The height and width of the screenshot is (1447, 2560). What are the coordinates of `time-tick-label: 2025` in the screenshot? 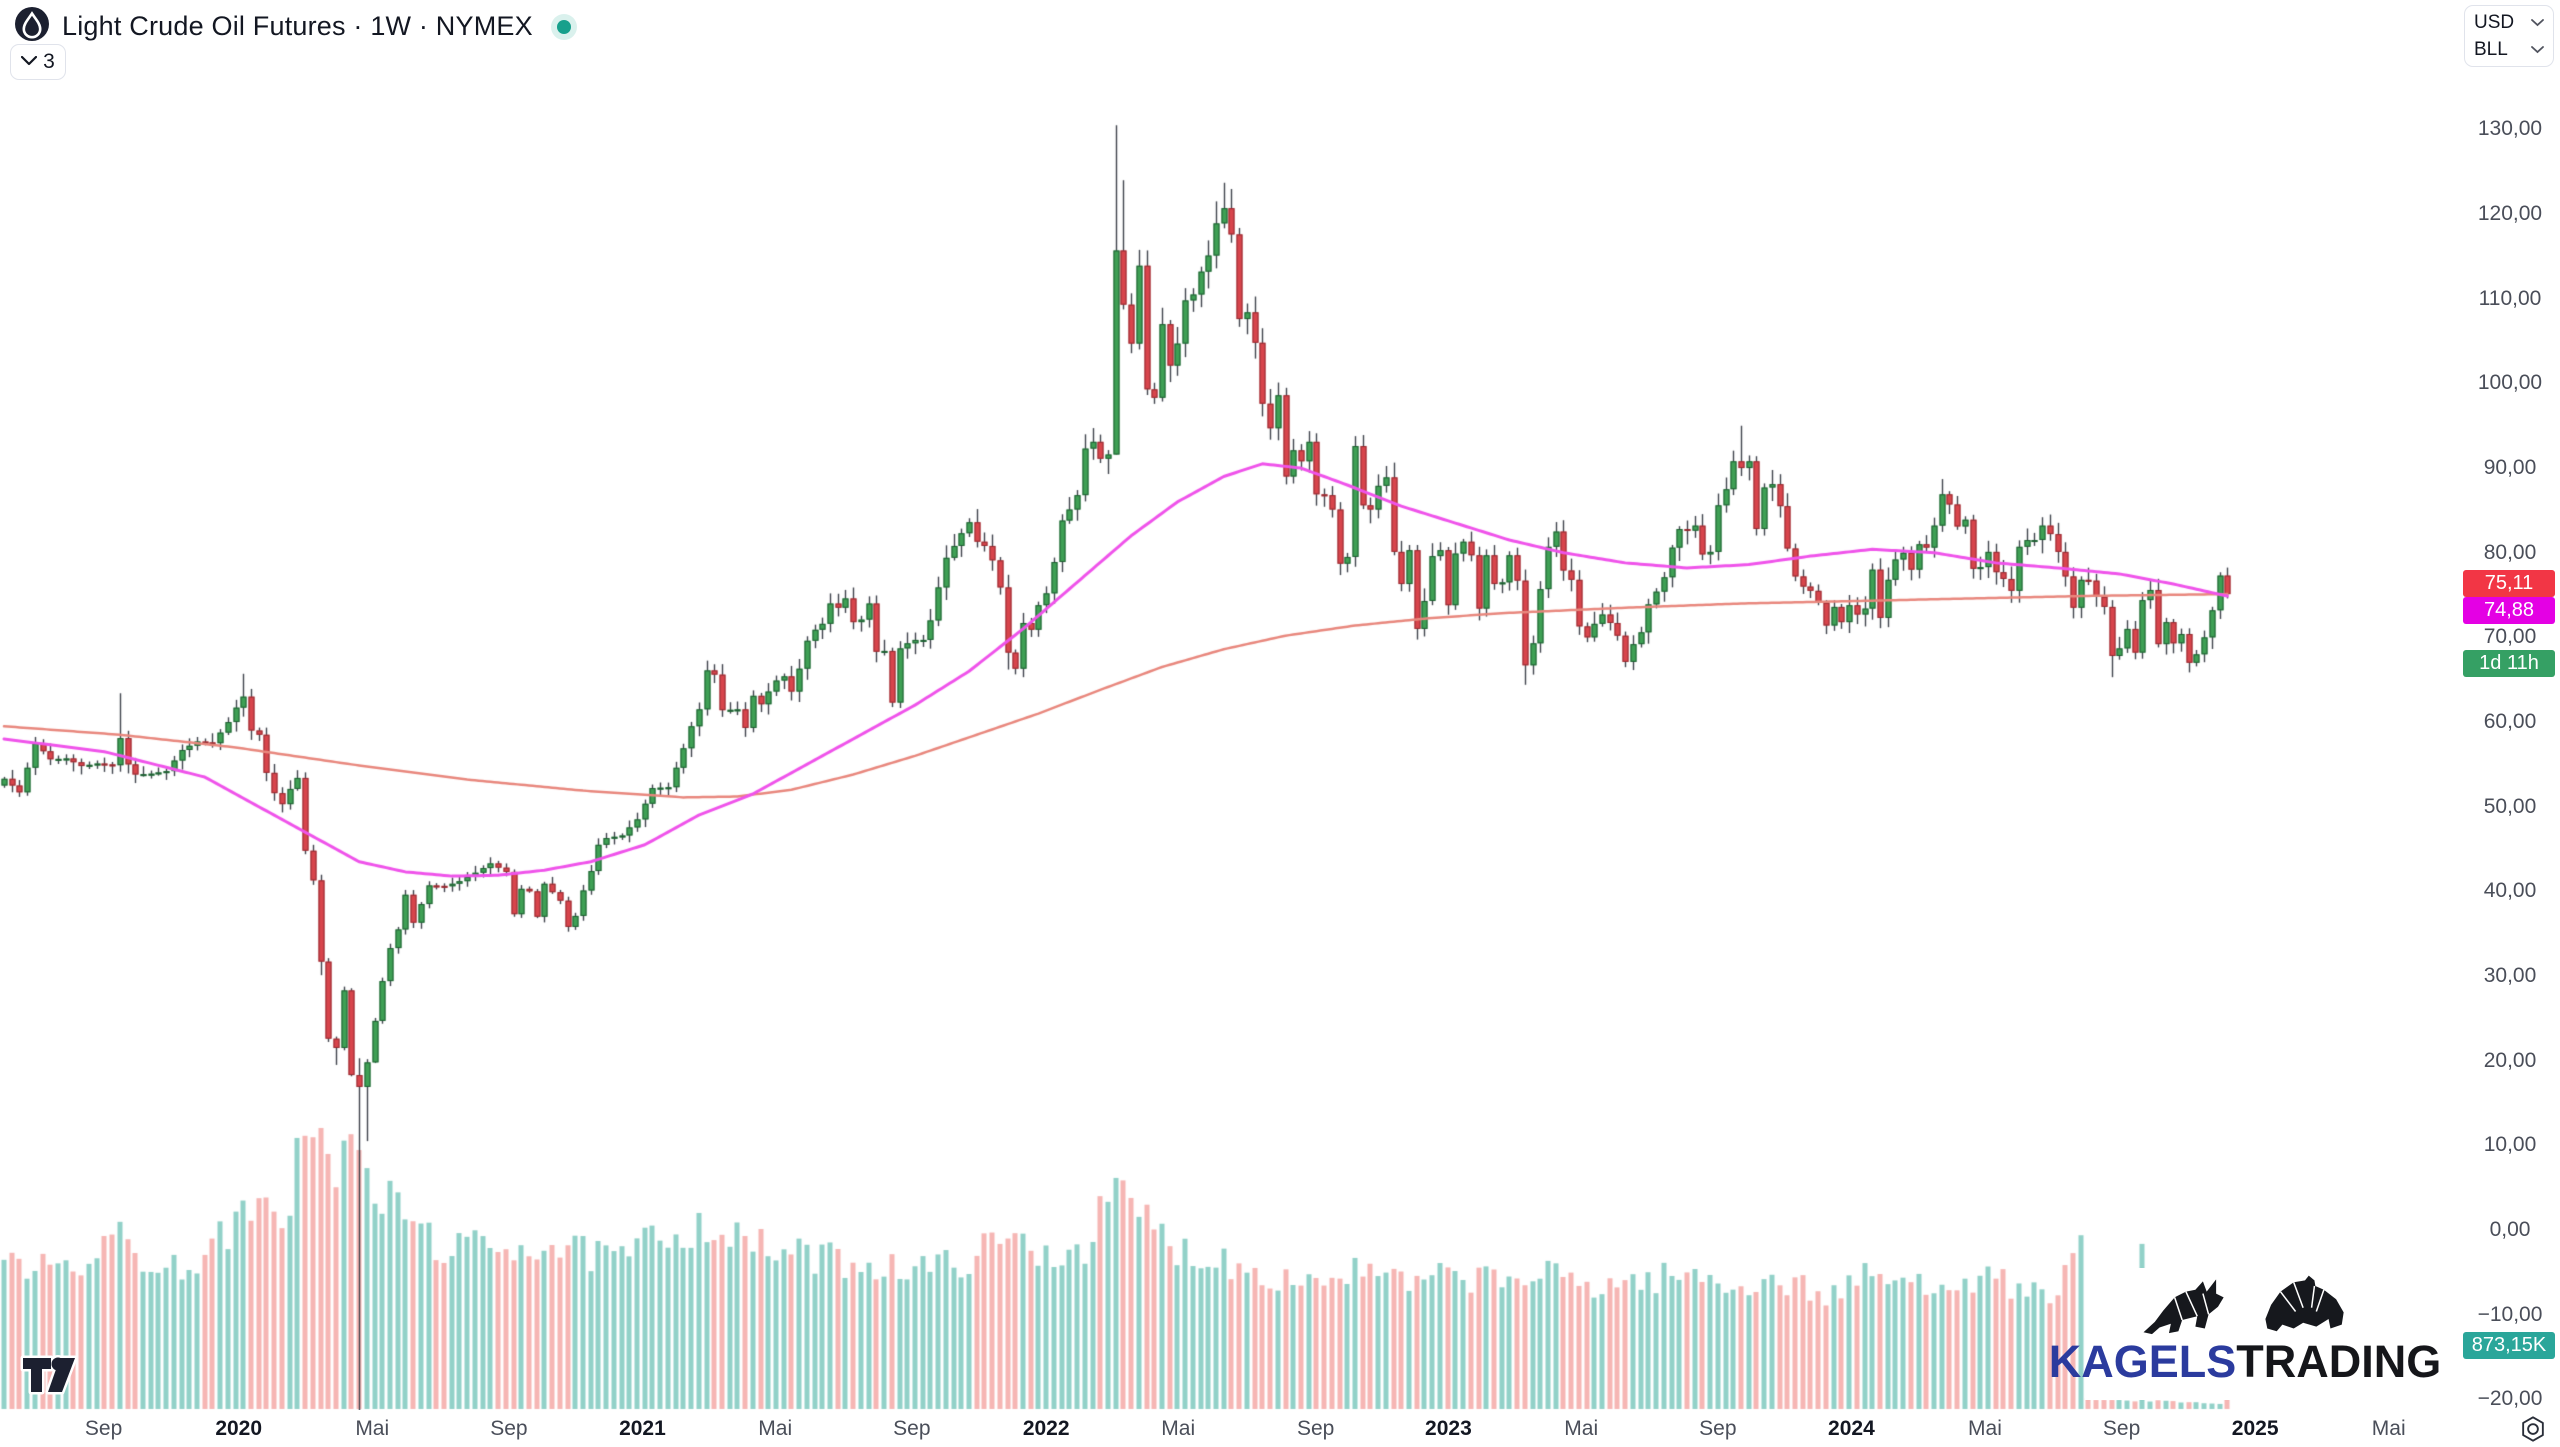 It's located at (2255, 1428).